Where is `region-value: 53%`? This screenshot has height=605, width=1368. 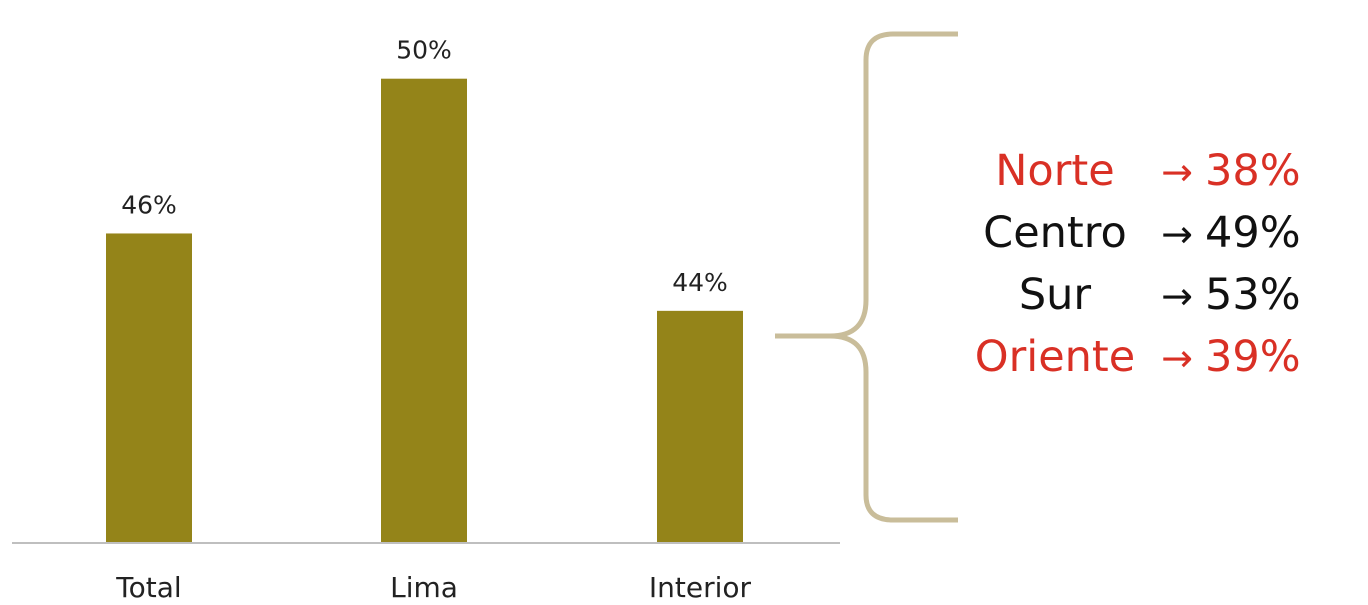 region-value: 53% is located at coordinates (1253, 295).